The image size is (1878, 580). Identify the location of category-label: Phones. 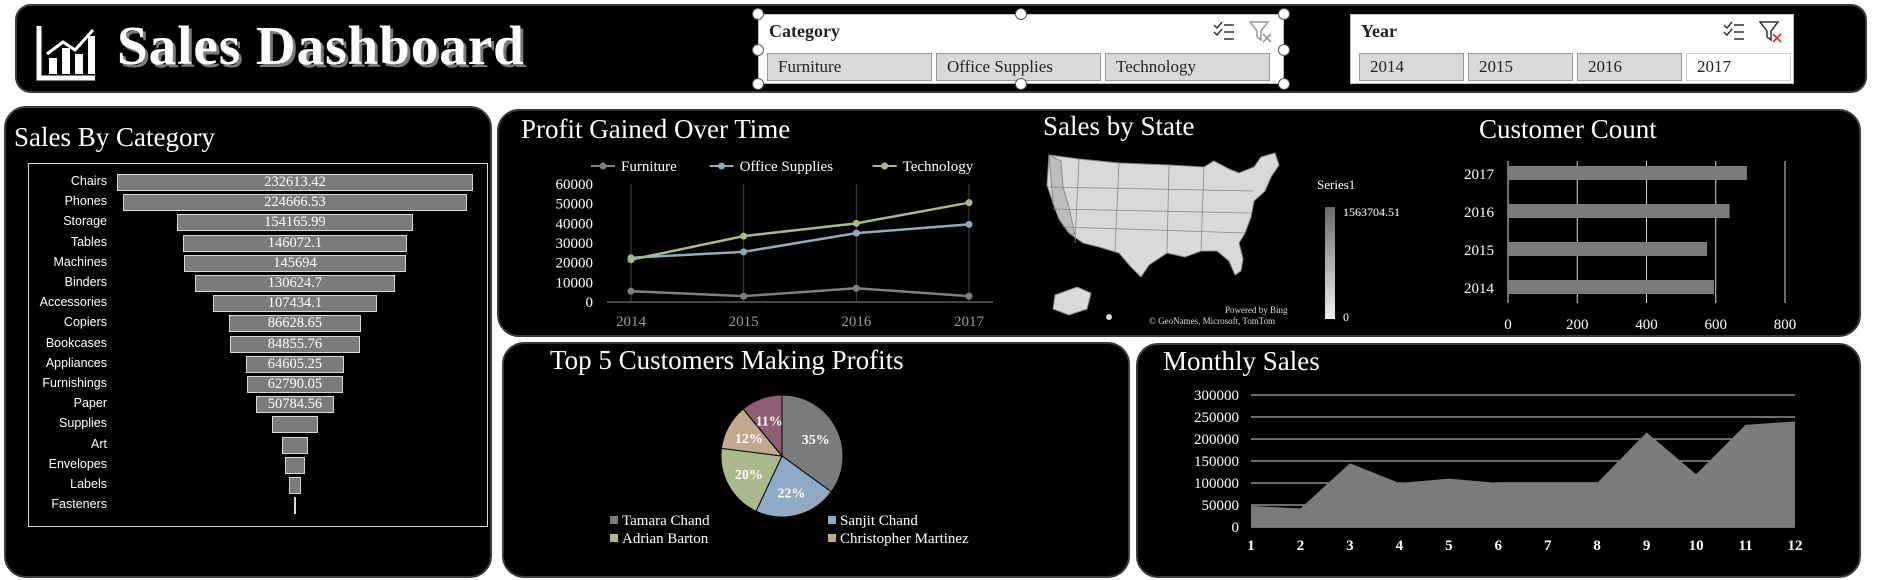
(85, 201).